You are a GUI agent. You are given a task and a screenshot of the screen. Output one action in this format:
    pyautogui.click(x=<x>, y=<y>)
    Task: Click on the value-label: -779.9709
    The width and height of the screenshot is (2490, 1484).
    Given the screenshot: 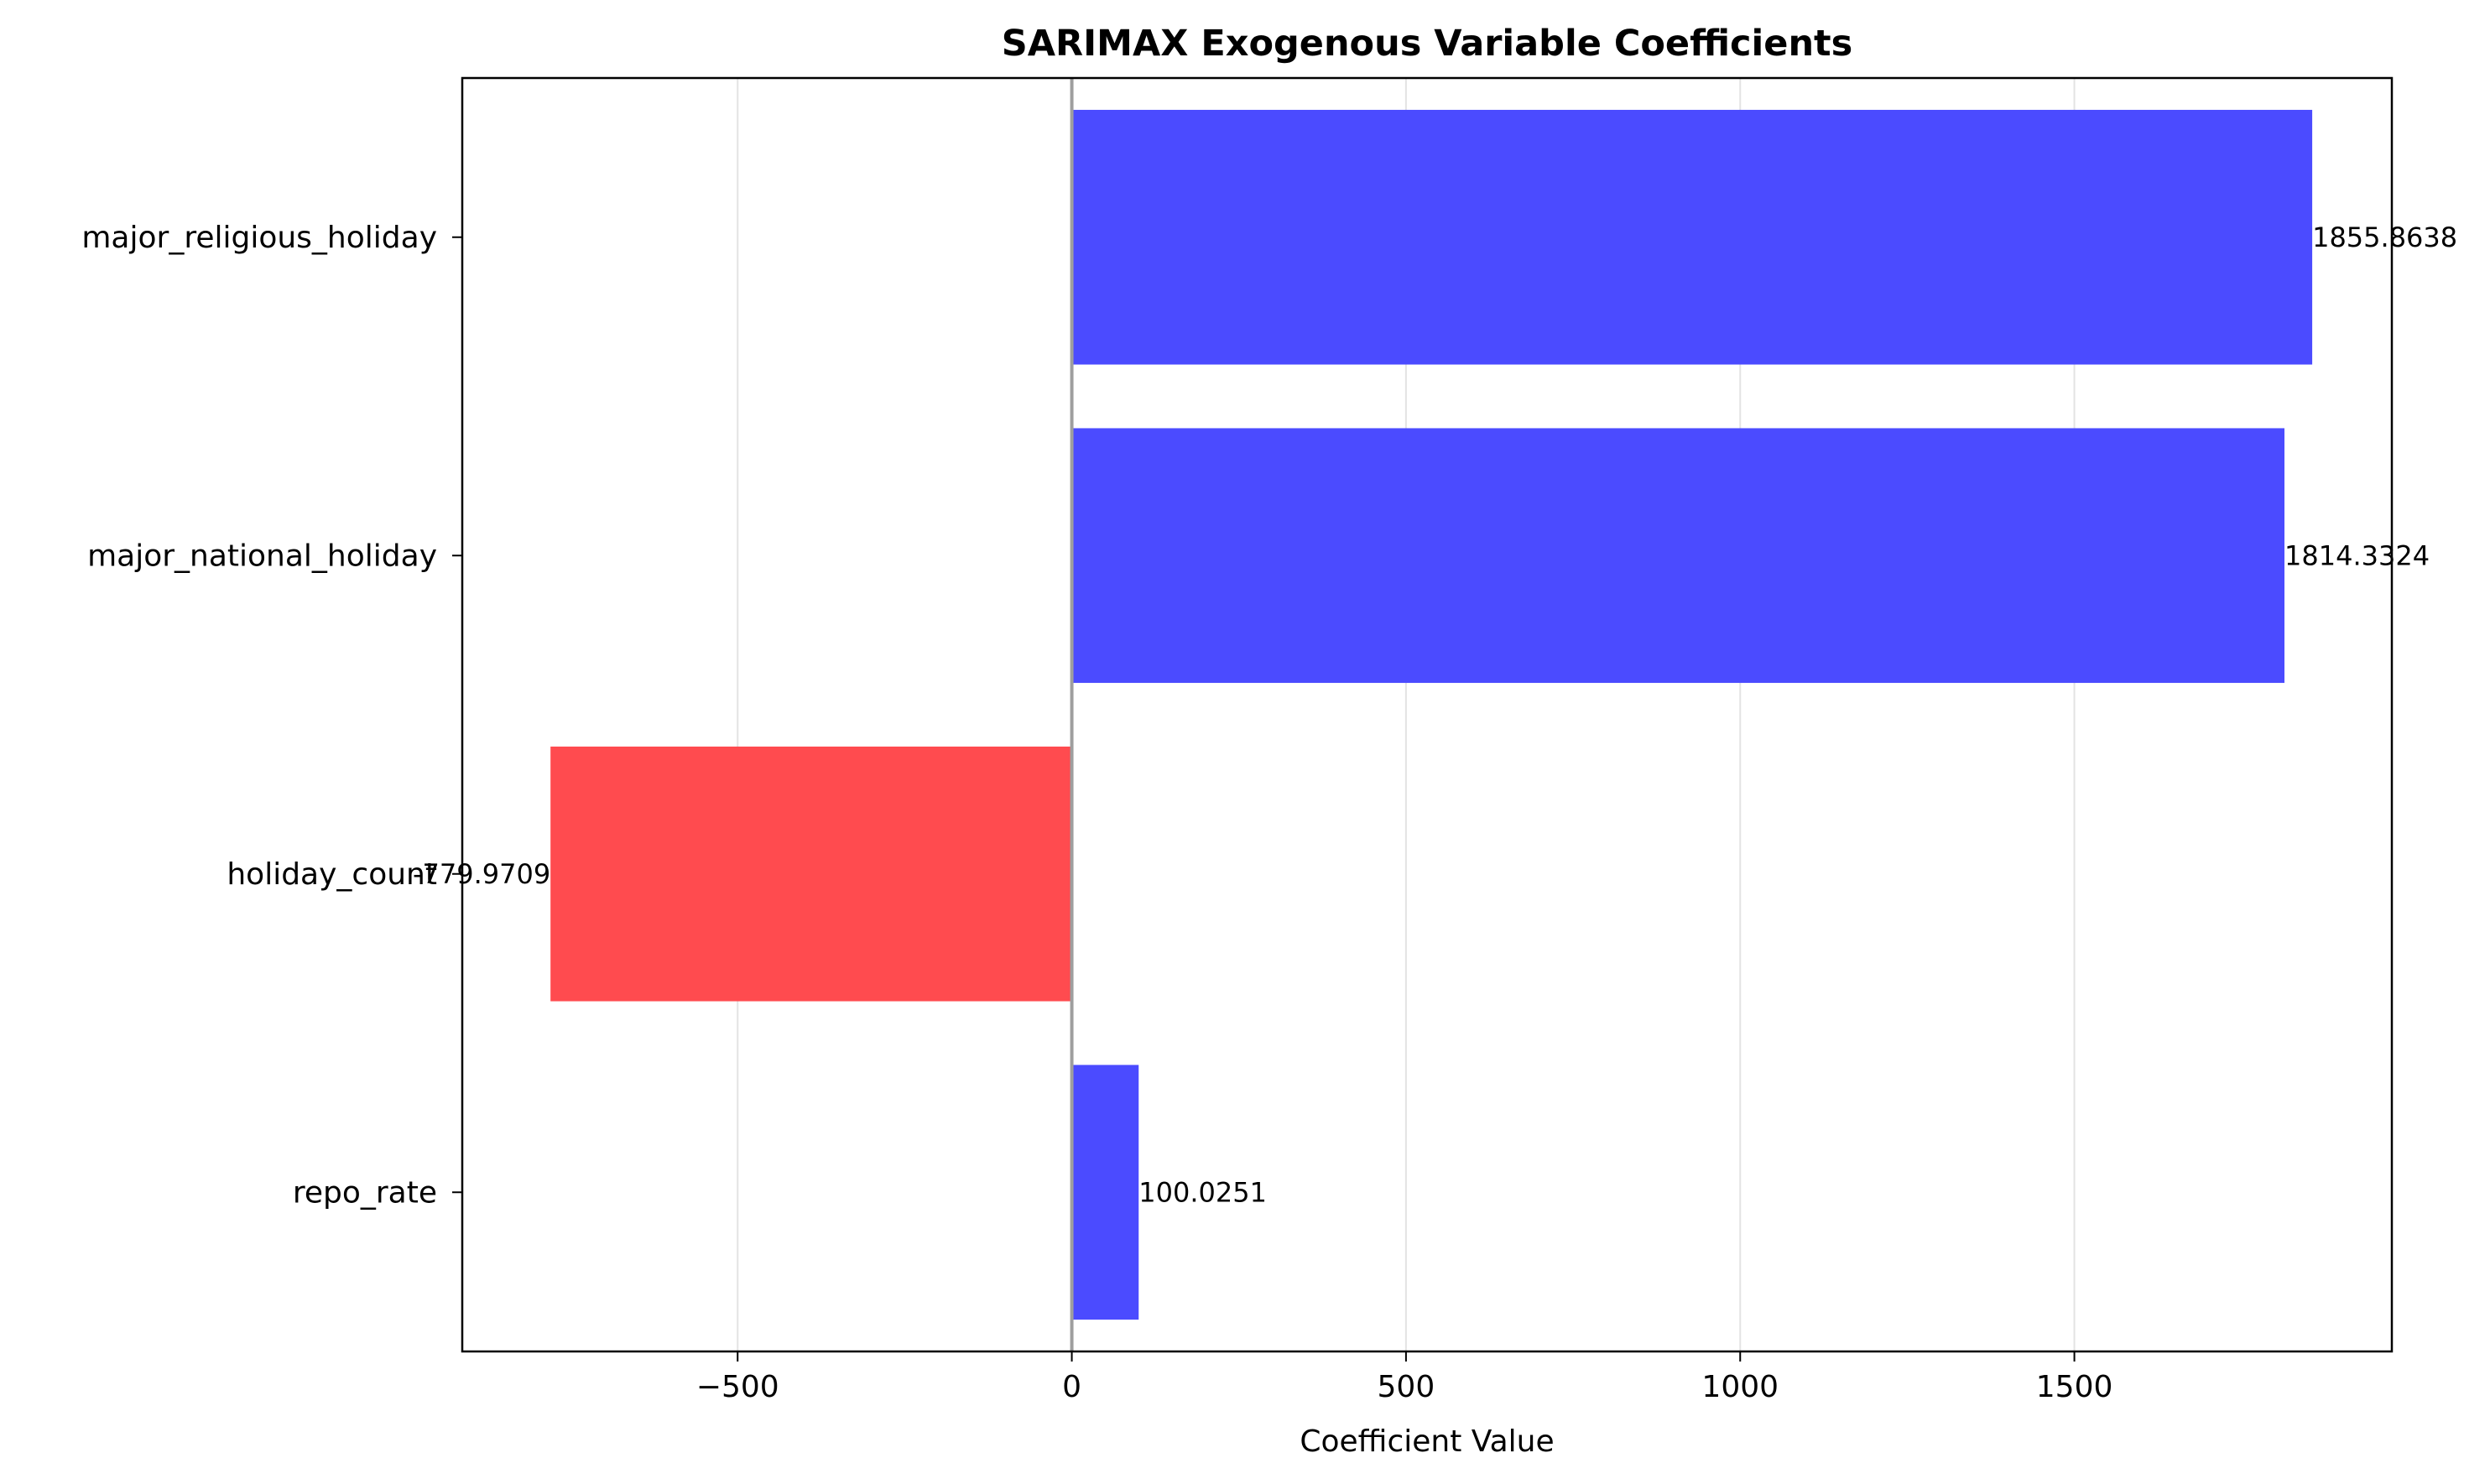 What is the action you would take?
    pyautogui.click(x=481, y=874)
    